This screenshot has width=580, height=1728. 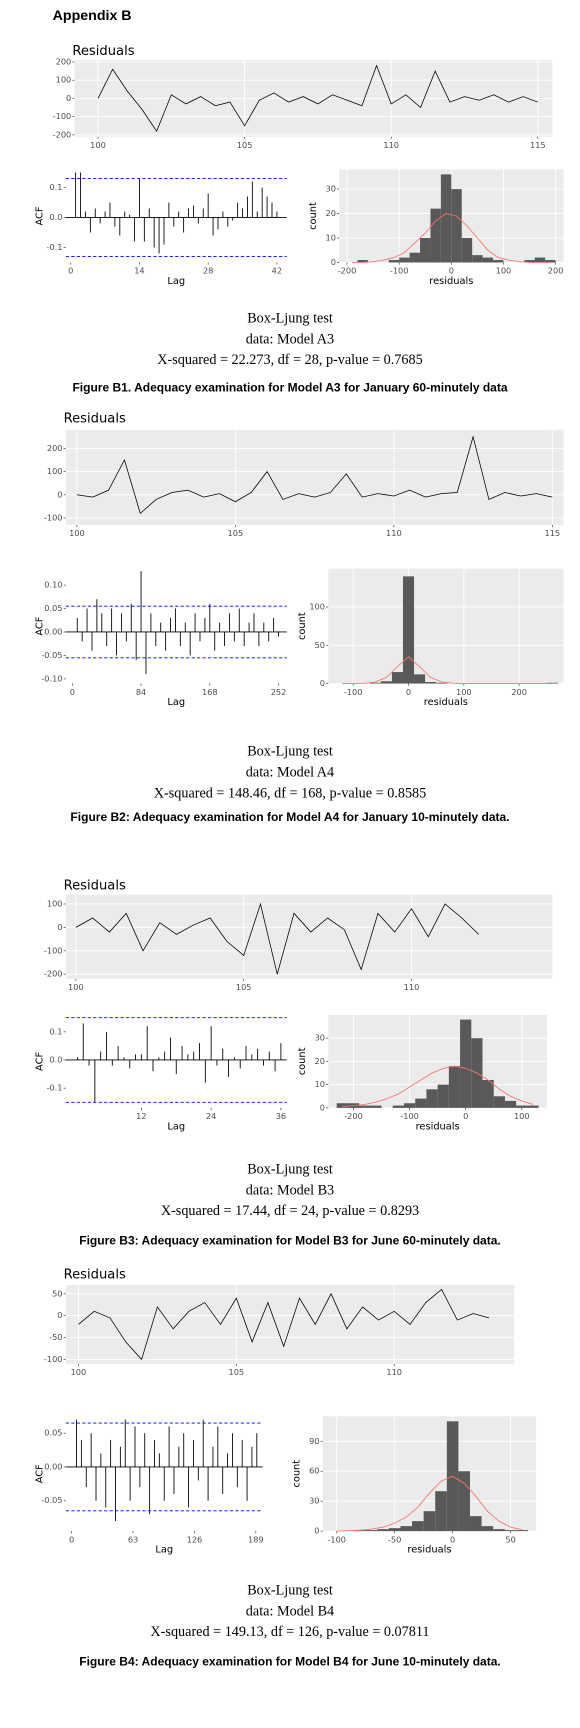 What do you see at coordinates (210, 692) in the screenshot?
I see `x-tick-label: 168` at bounding box center [210, 692].